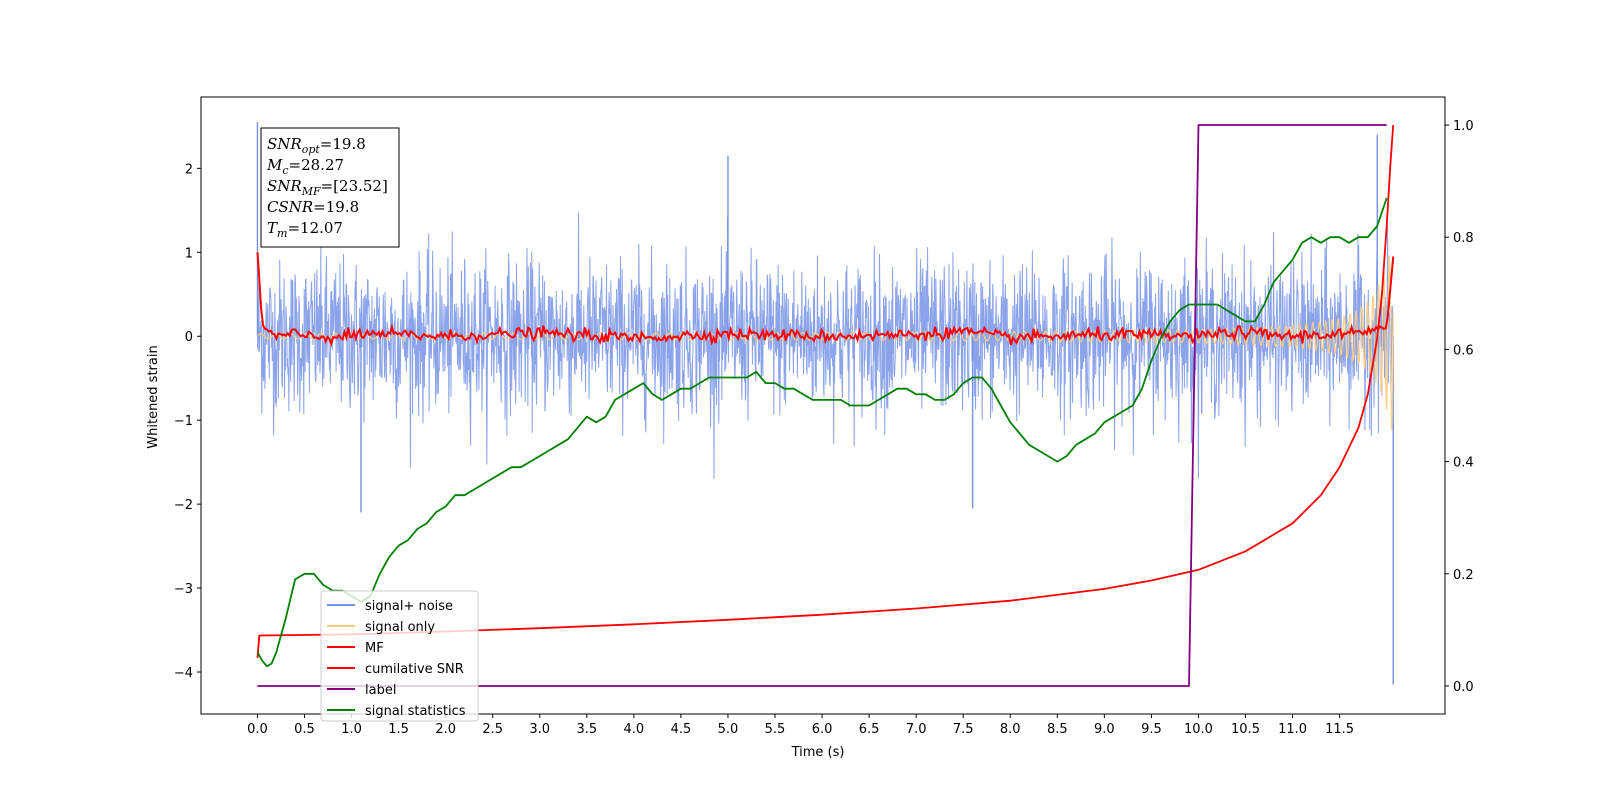 This screenshot has width=1600, height=800. What do you see at coordinates (1245, 729) in the screenshot?
I see `x-tick-label: 10.5` at bounding box center [1245, 729].